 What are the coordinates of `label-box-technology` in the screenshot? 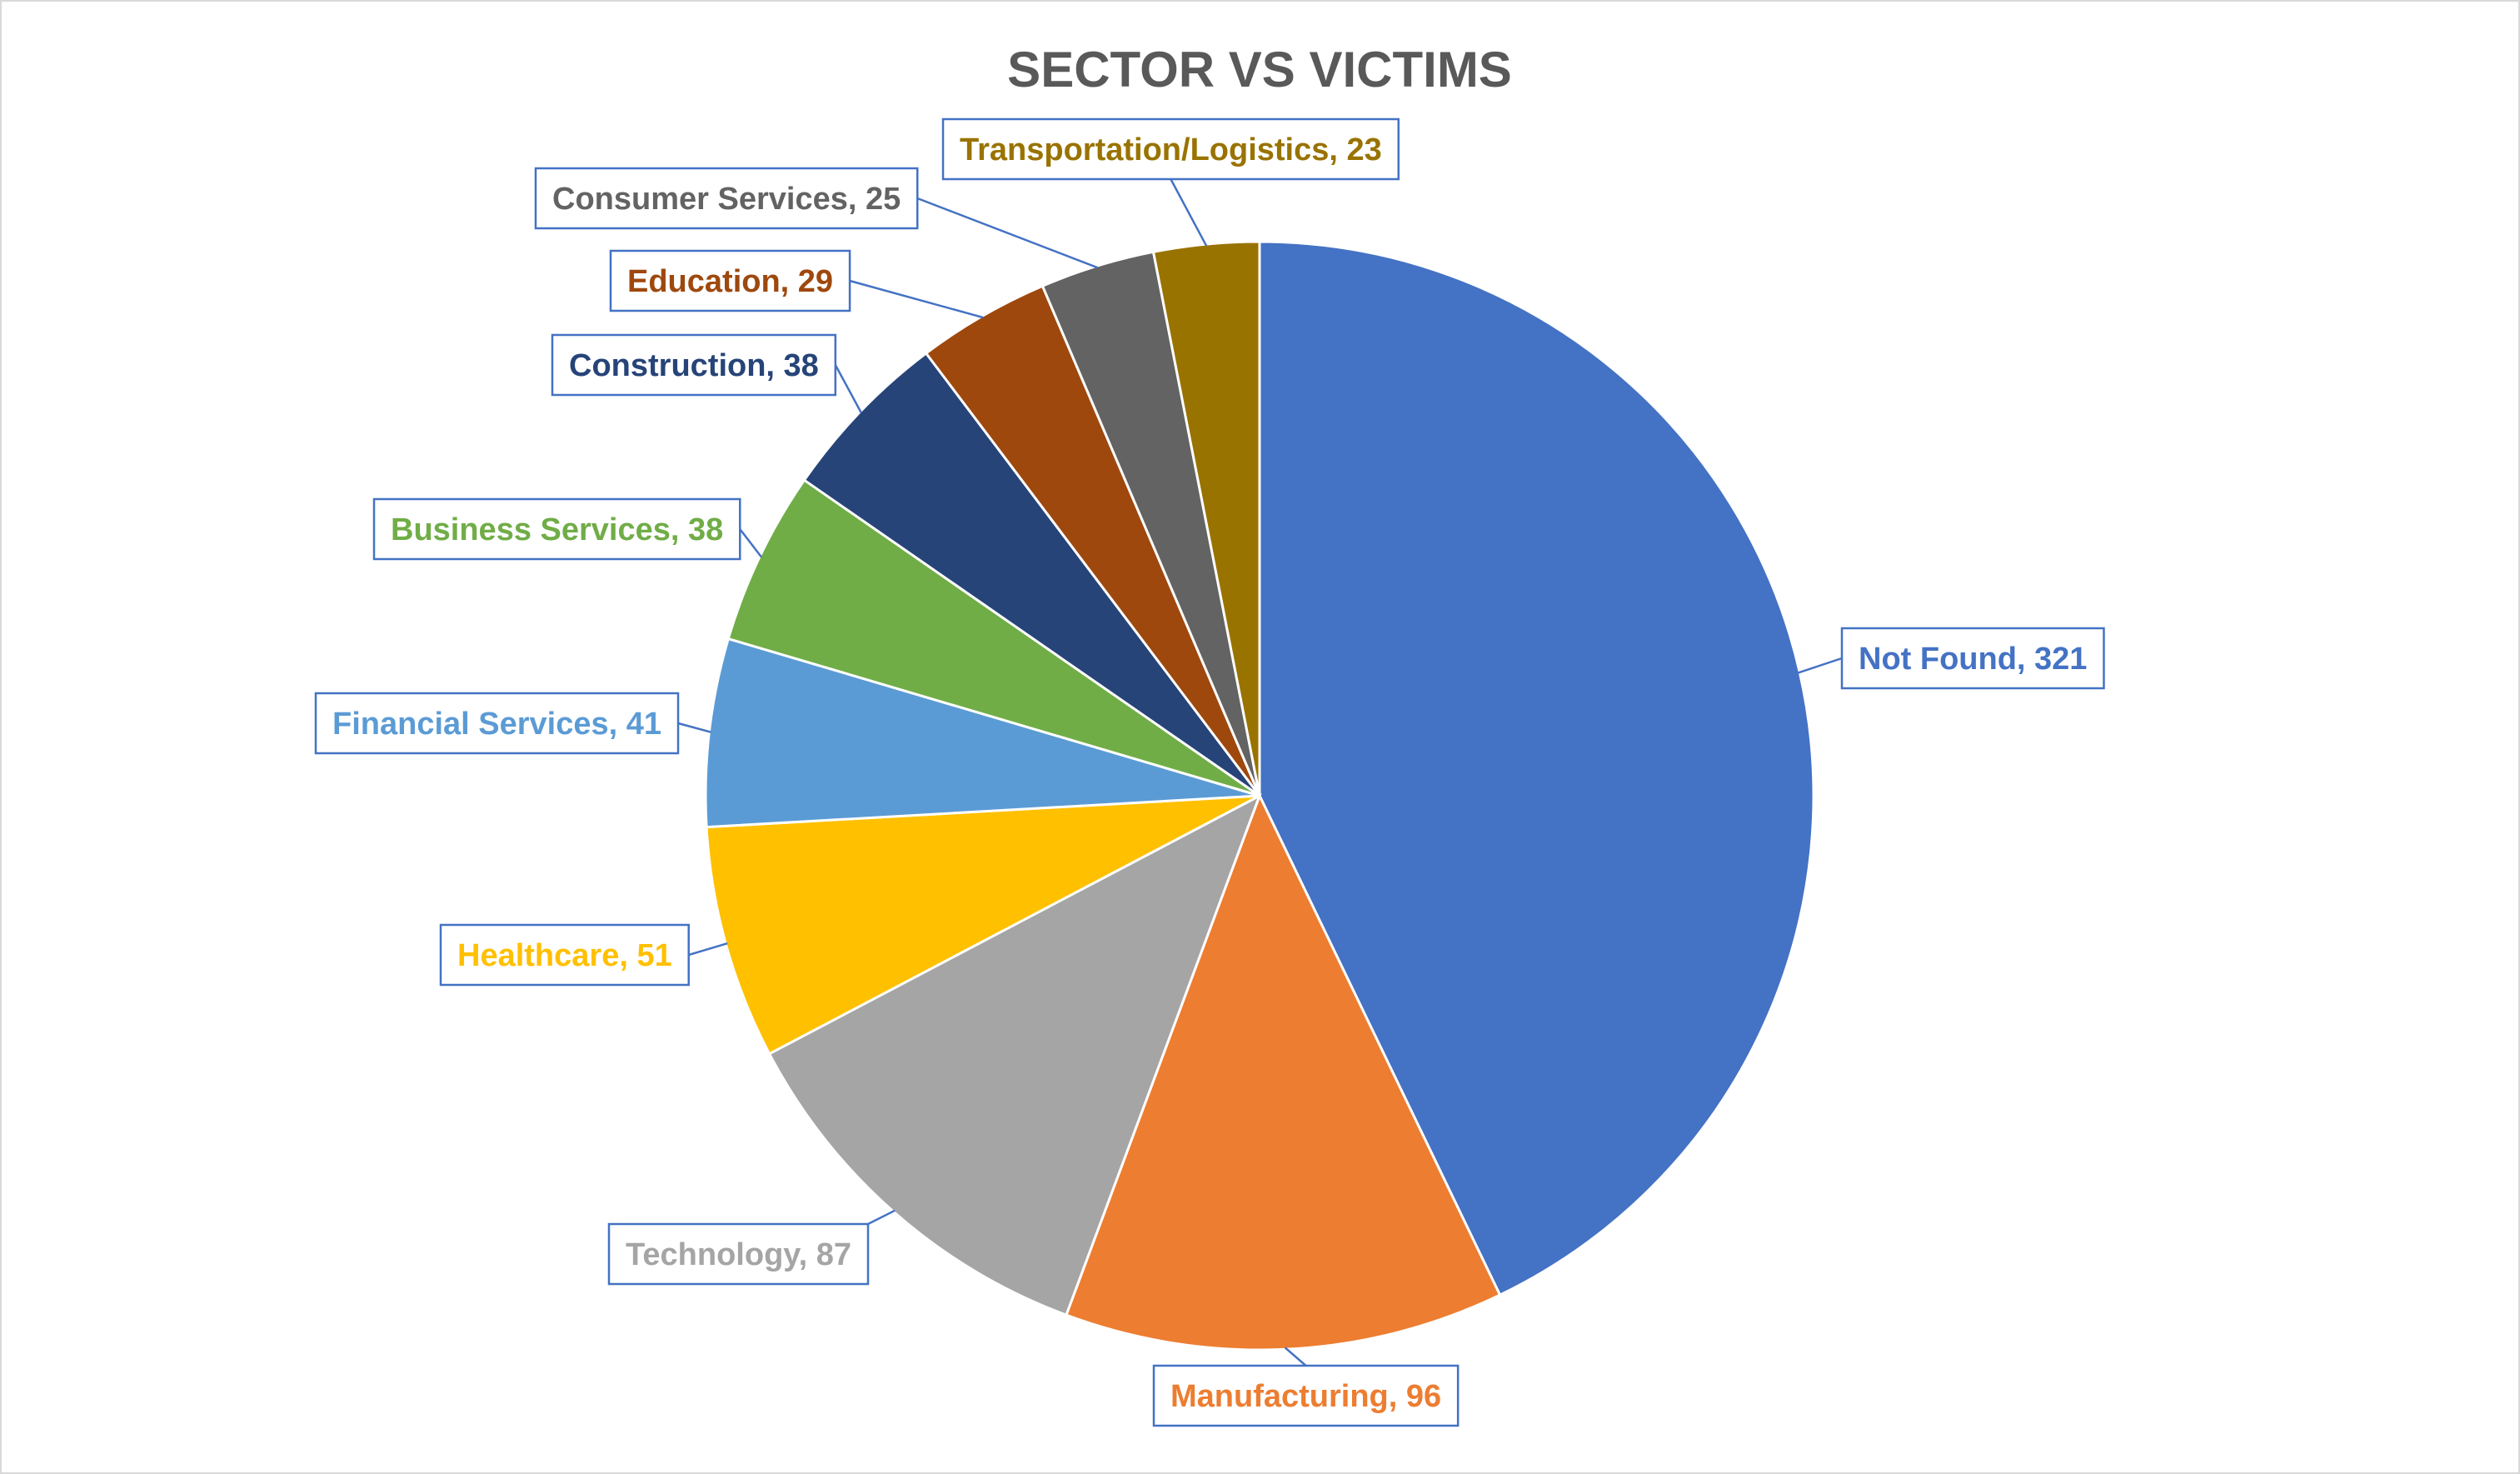 It's located at (738, 1254).